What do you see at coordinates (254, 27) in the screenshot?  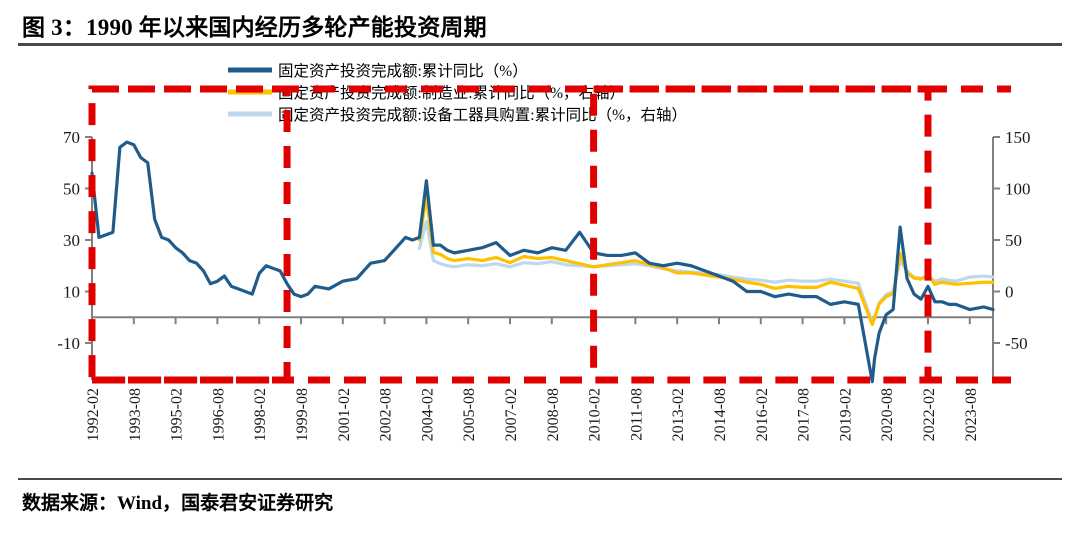 I see `figure-title: 图 3：1990 年以来国内经历多轮产能投资周期` at bounding box center [254, 27].